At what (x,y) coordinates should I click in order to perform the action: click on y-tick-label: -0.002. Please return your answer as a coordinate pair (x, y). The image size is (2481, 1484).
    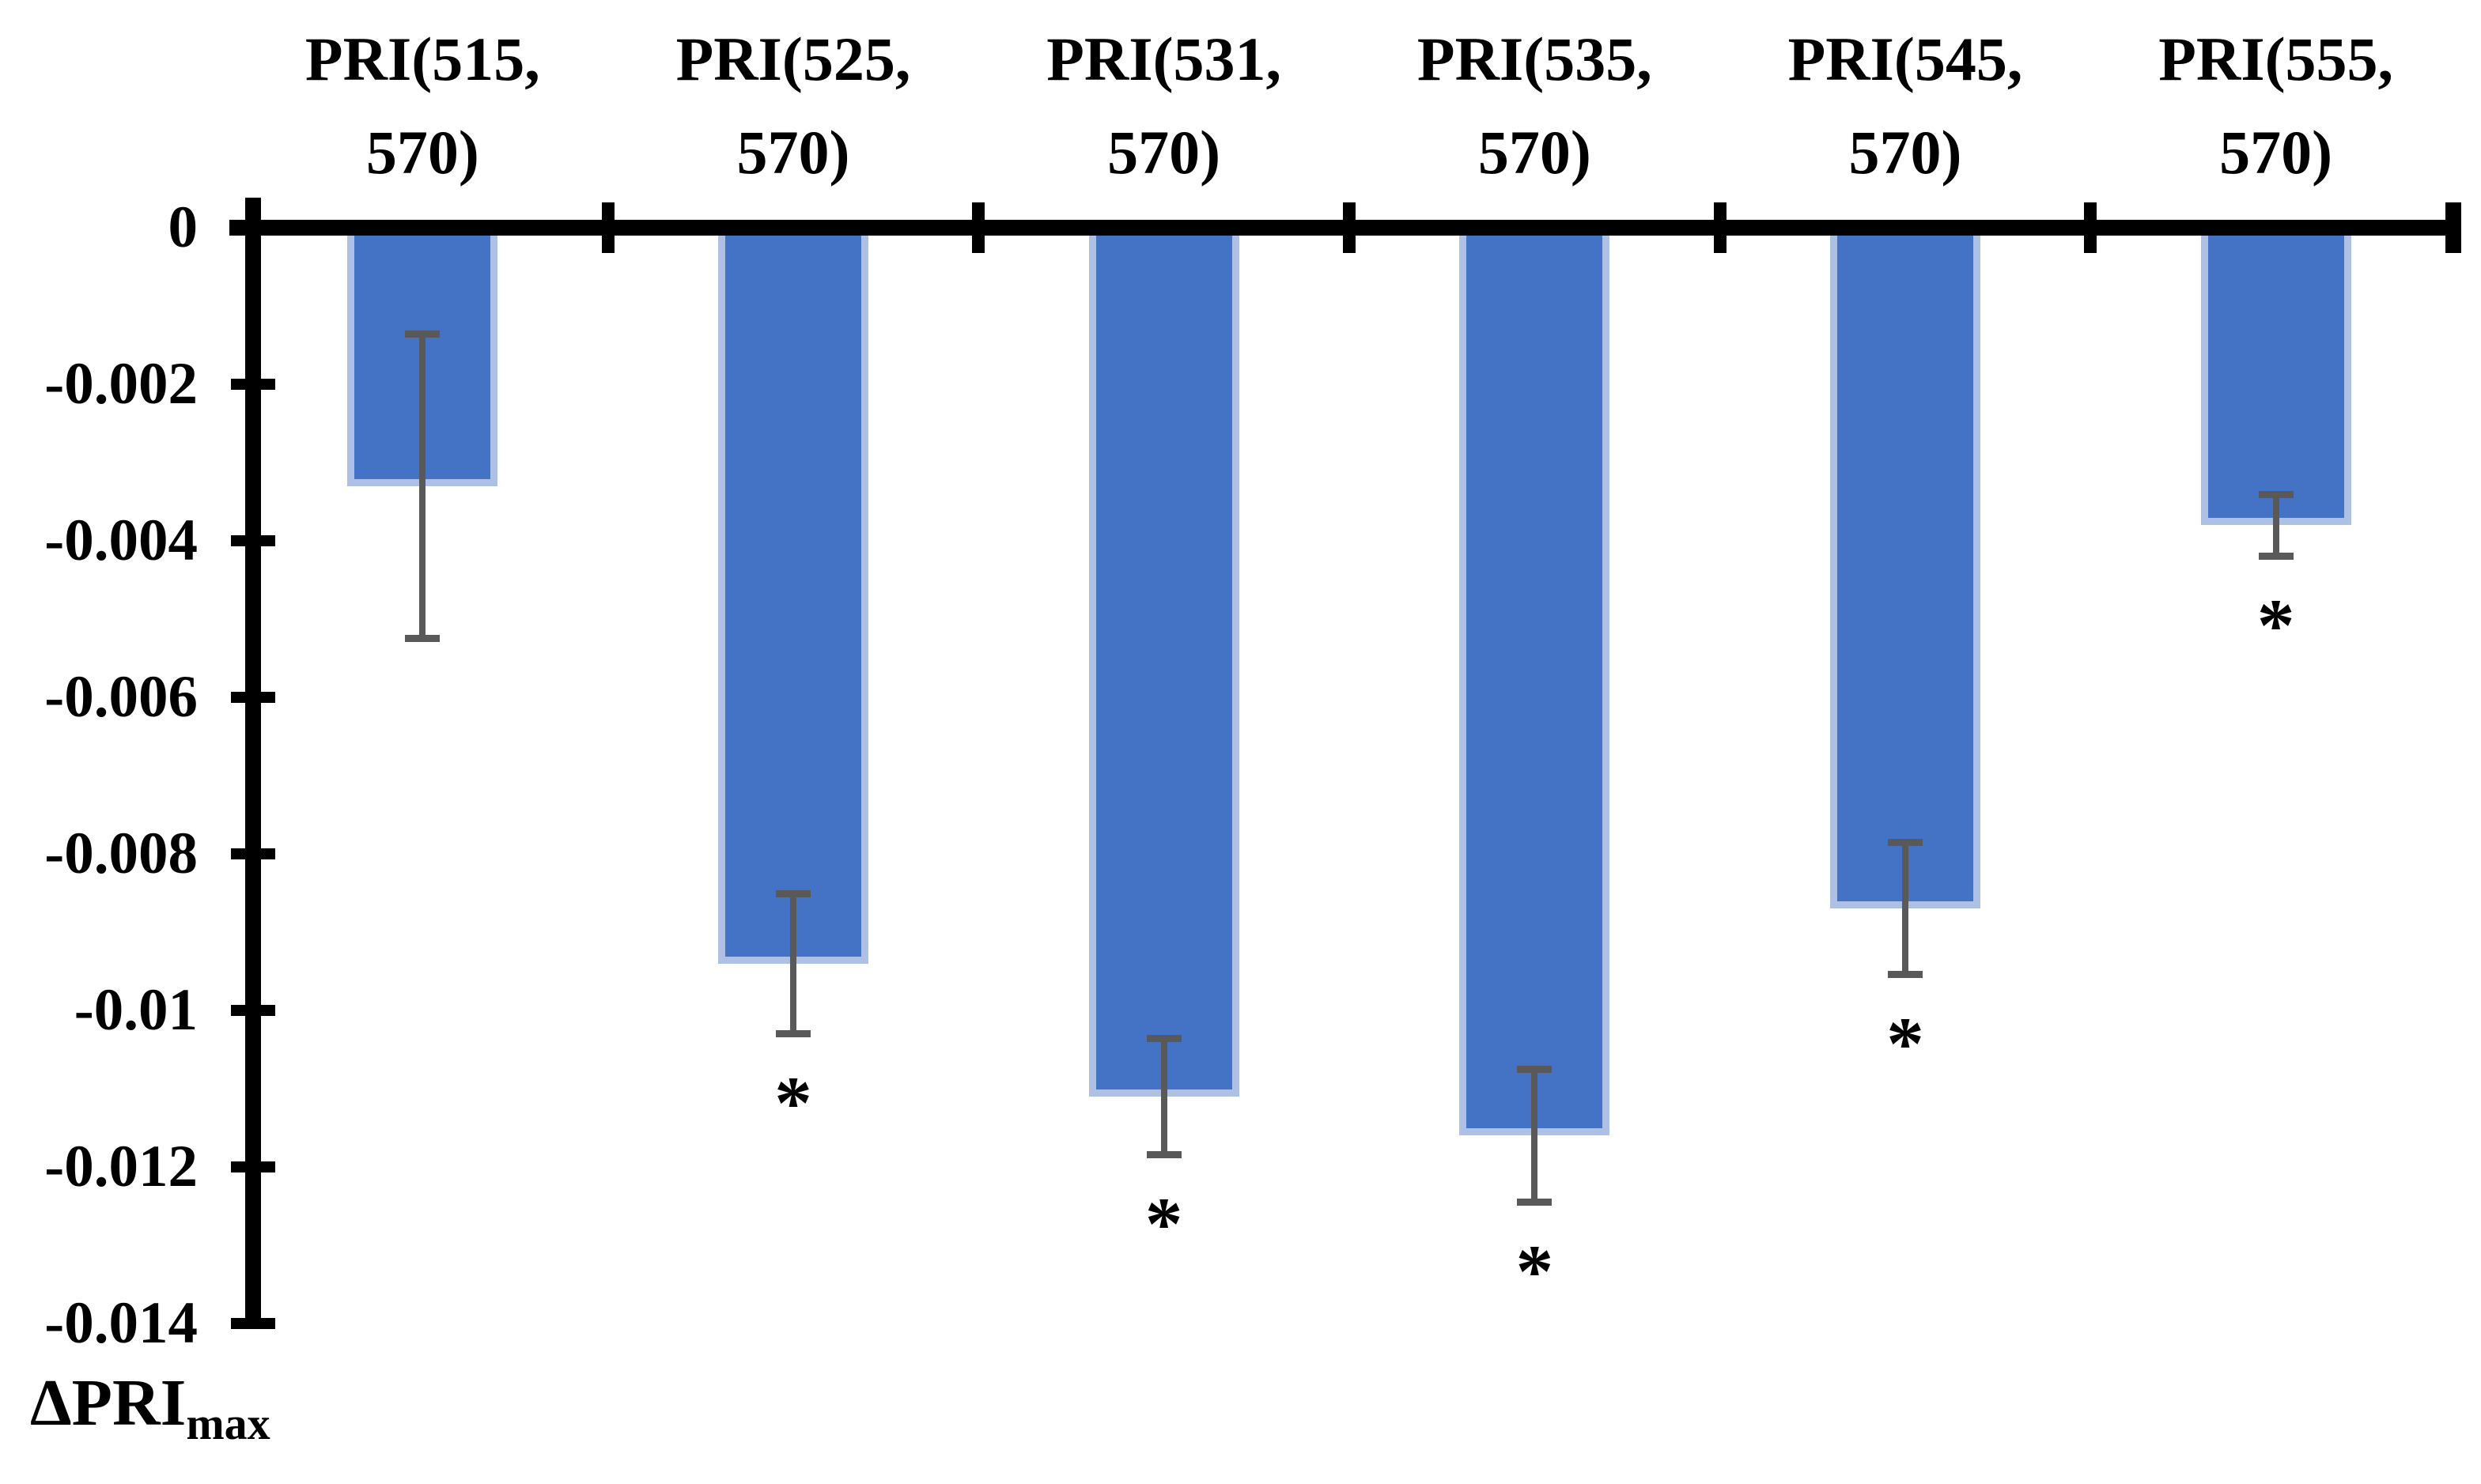
    Looking at the image, I should click on (121, 384).